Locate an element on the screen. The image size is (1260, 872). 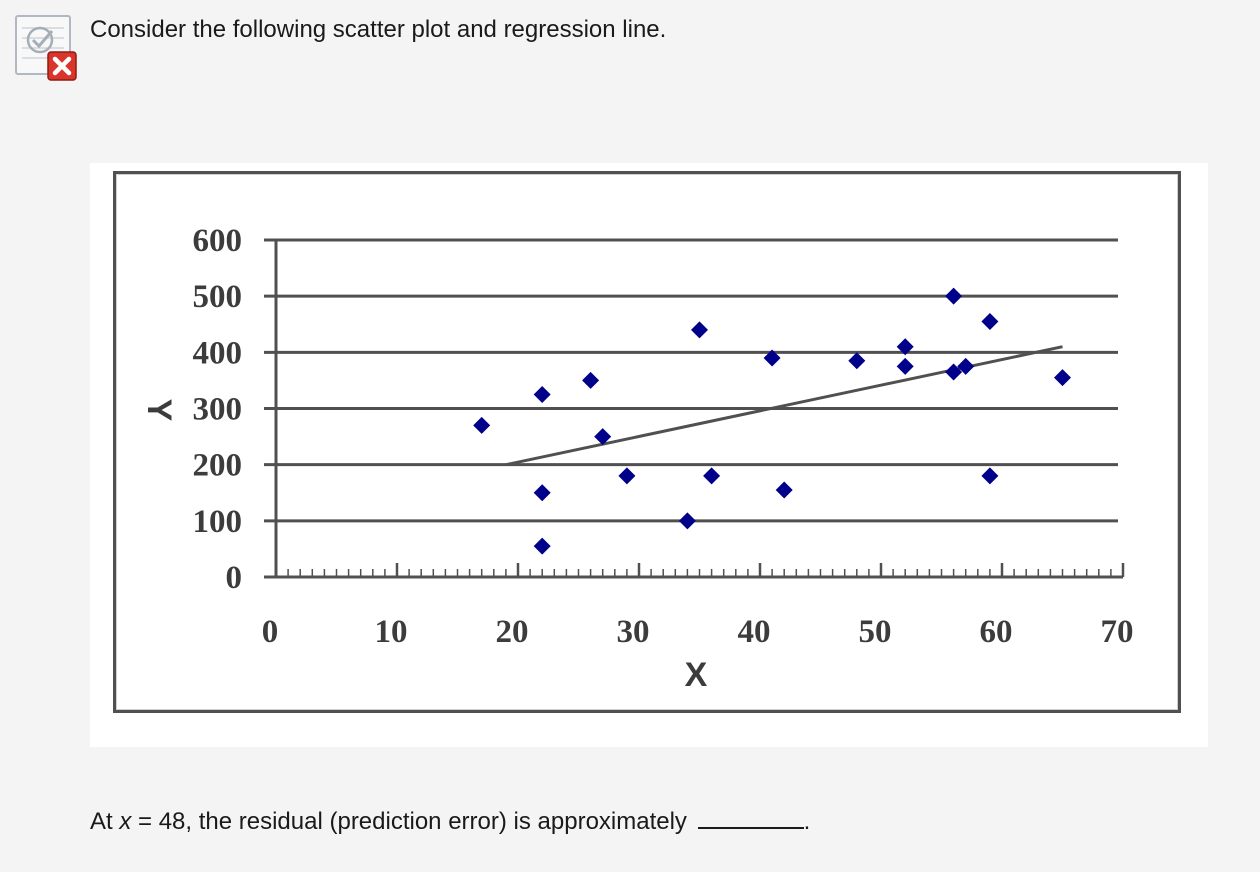
y-axis-label: Y is located at coordinates (159, 410).